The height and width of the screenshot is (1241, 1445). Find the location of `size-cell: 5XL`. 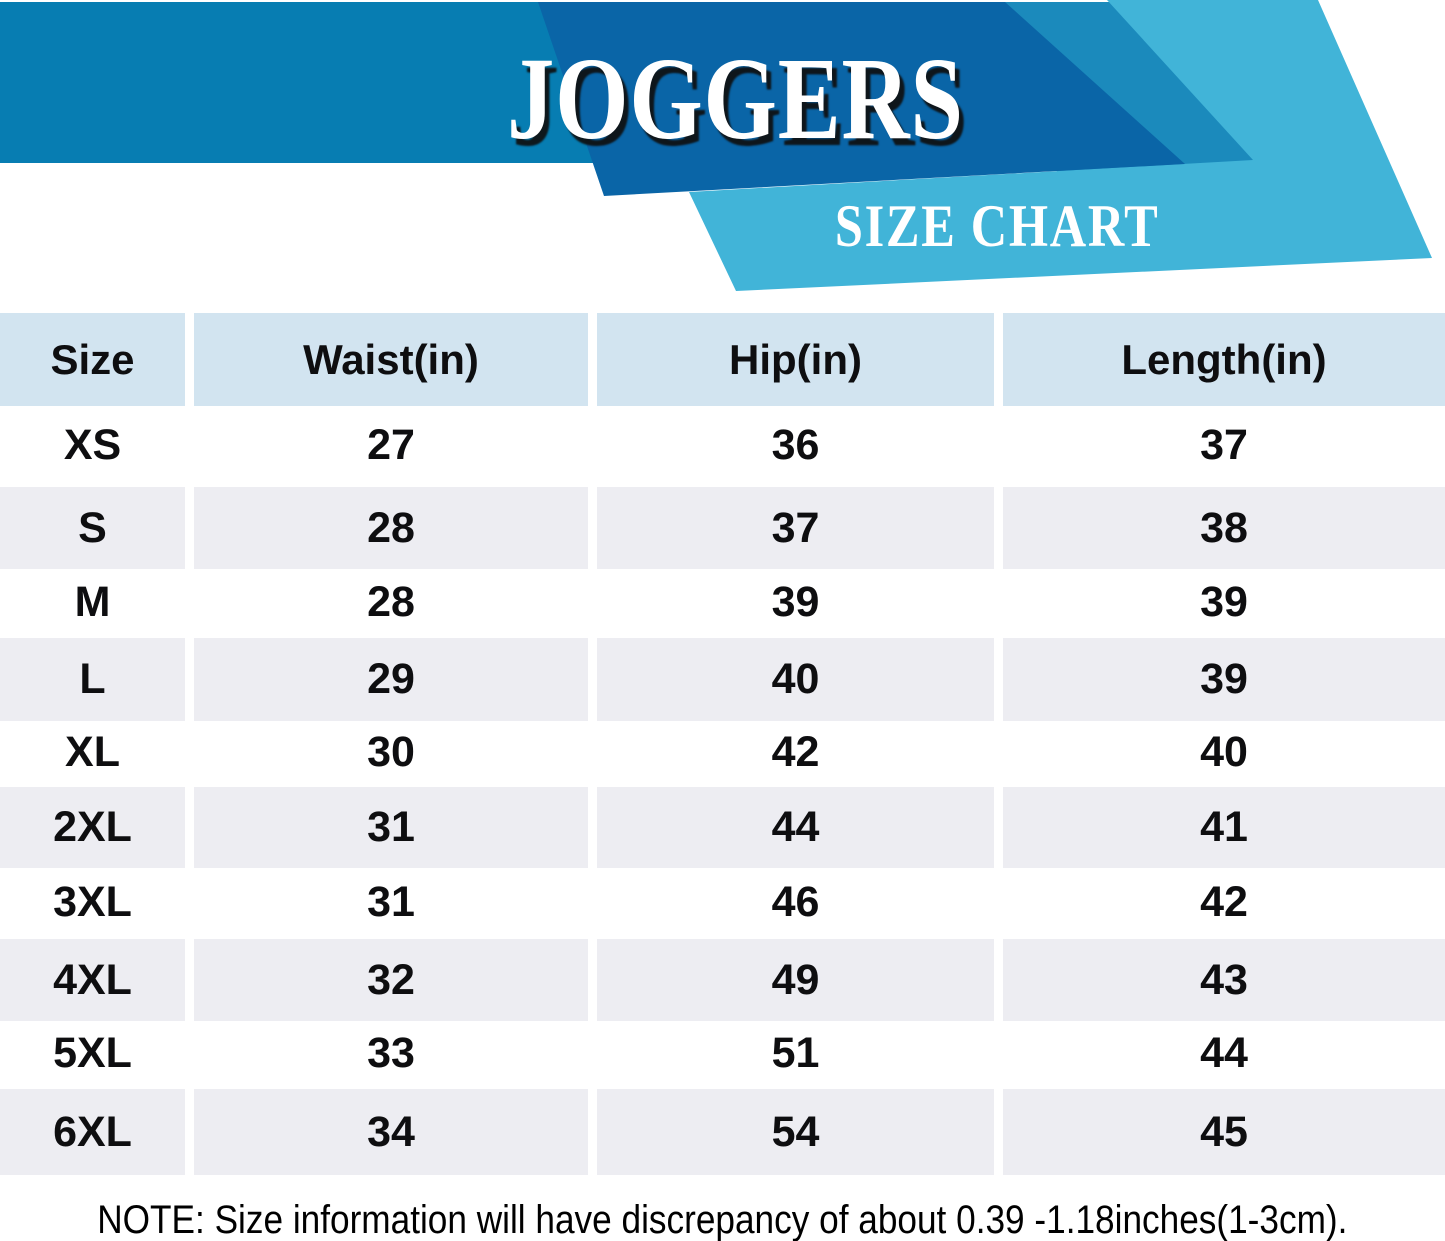

size-cell: 5XL is located at coordinates (92, 1052).